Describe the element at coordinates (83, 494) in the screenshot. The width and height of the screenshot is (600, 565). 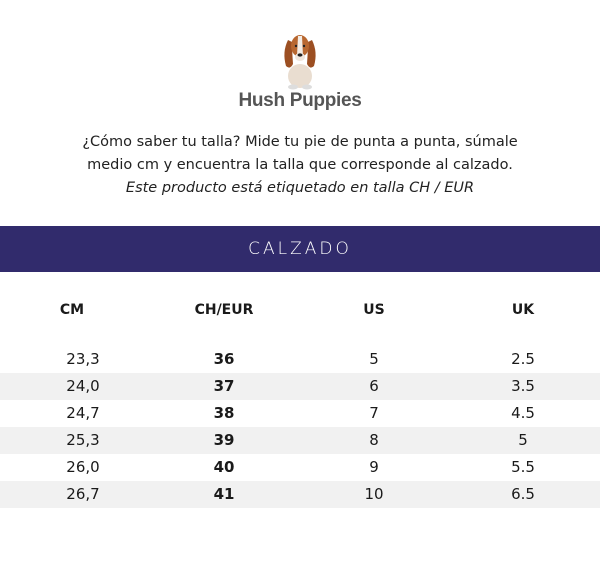
I see `cell-cm: 26,7` at that location.